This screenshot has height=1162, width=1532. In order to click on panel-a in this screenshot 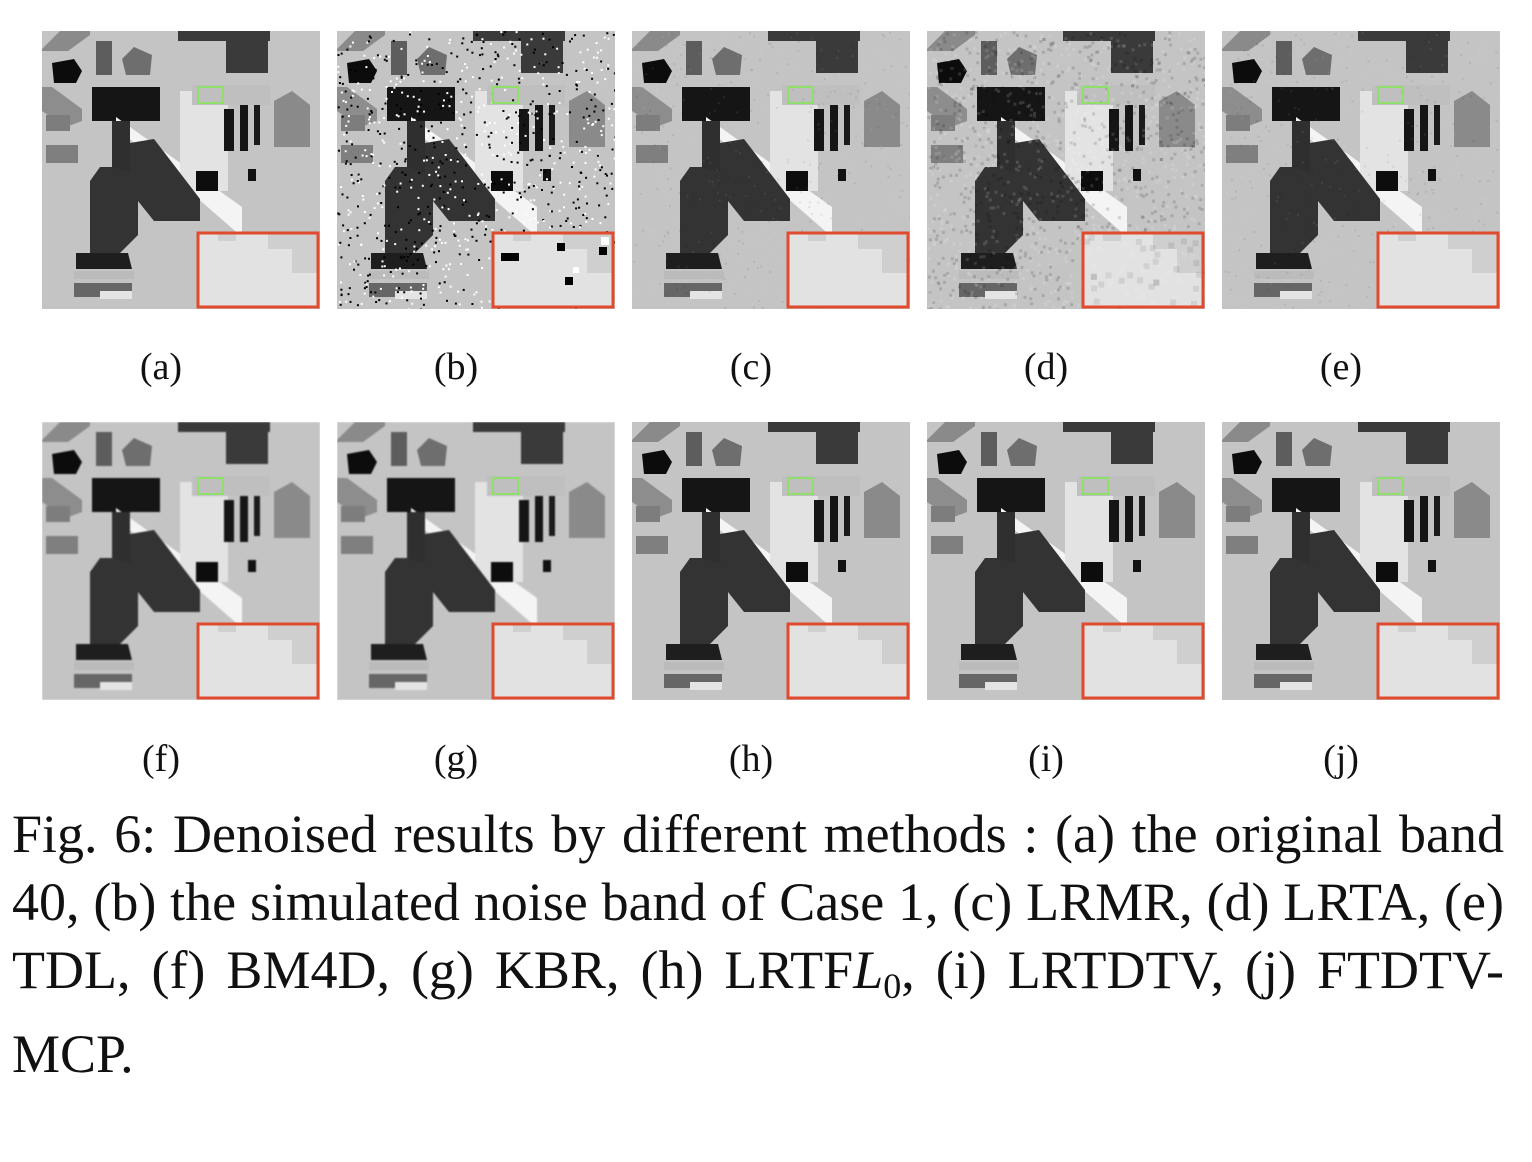, I will do `click(181, 170)`.